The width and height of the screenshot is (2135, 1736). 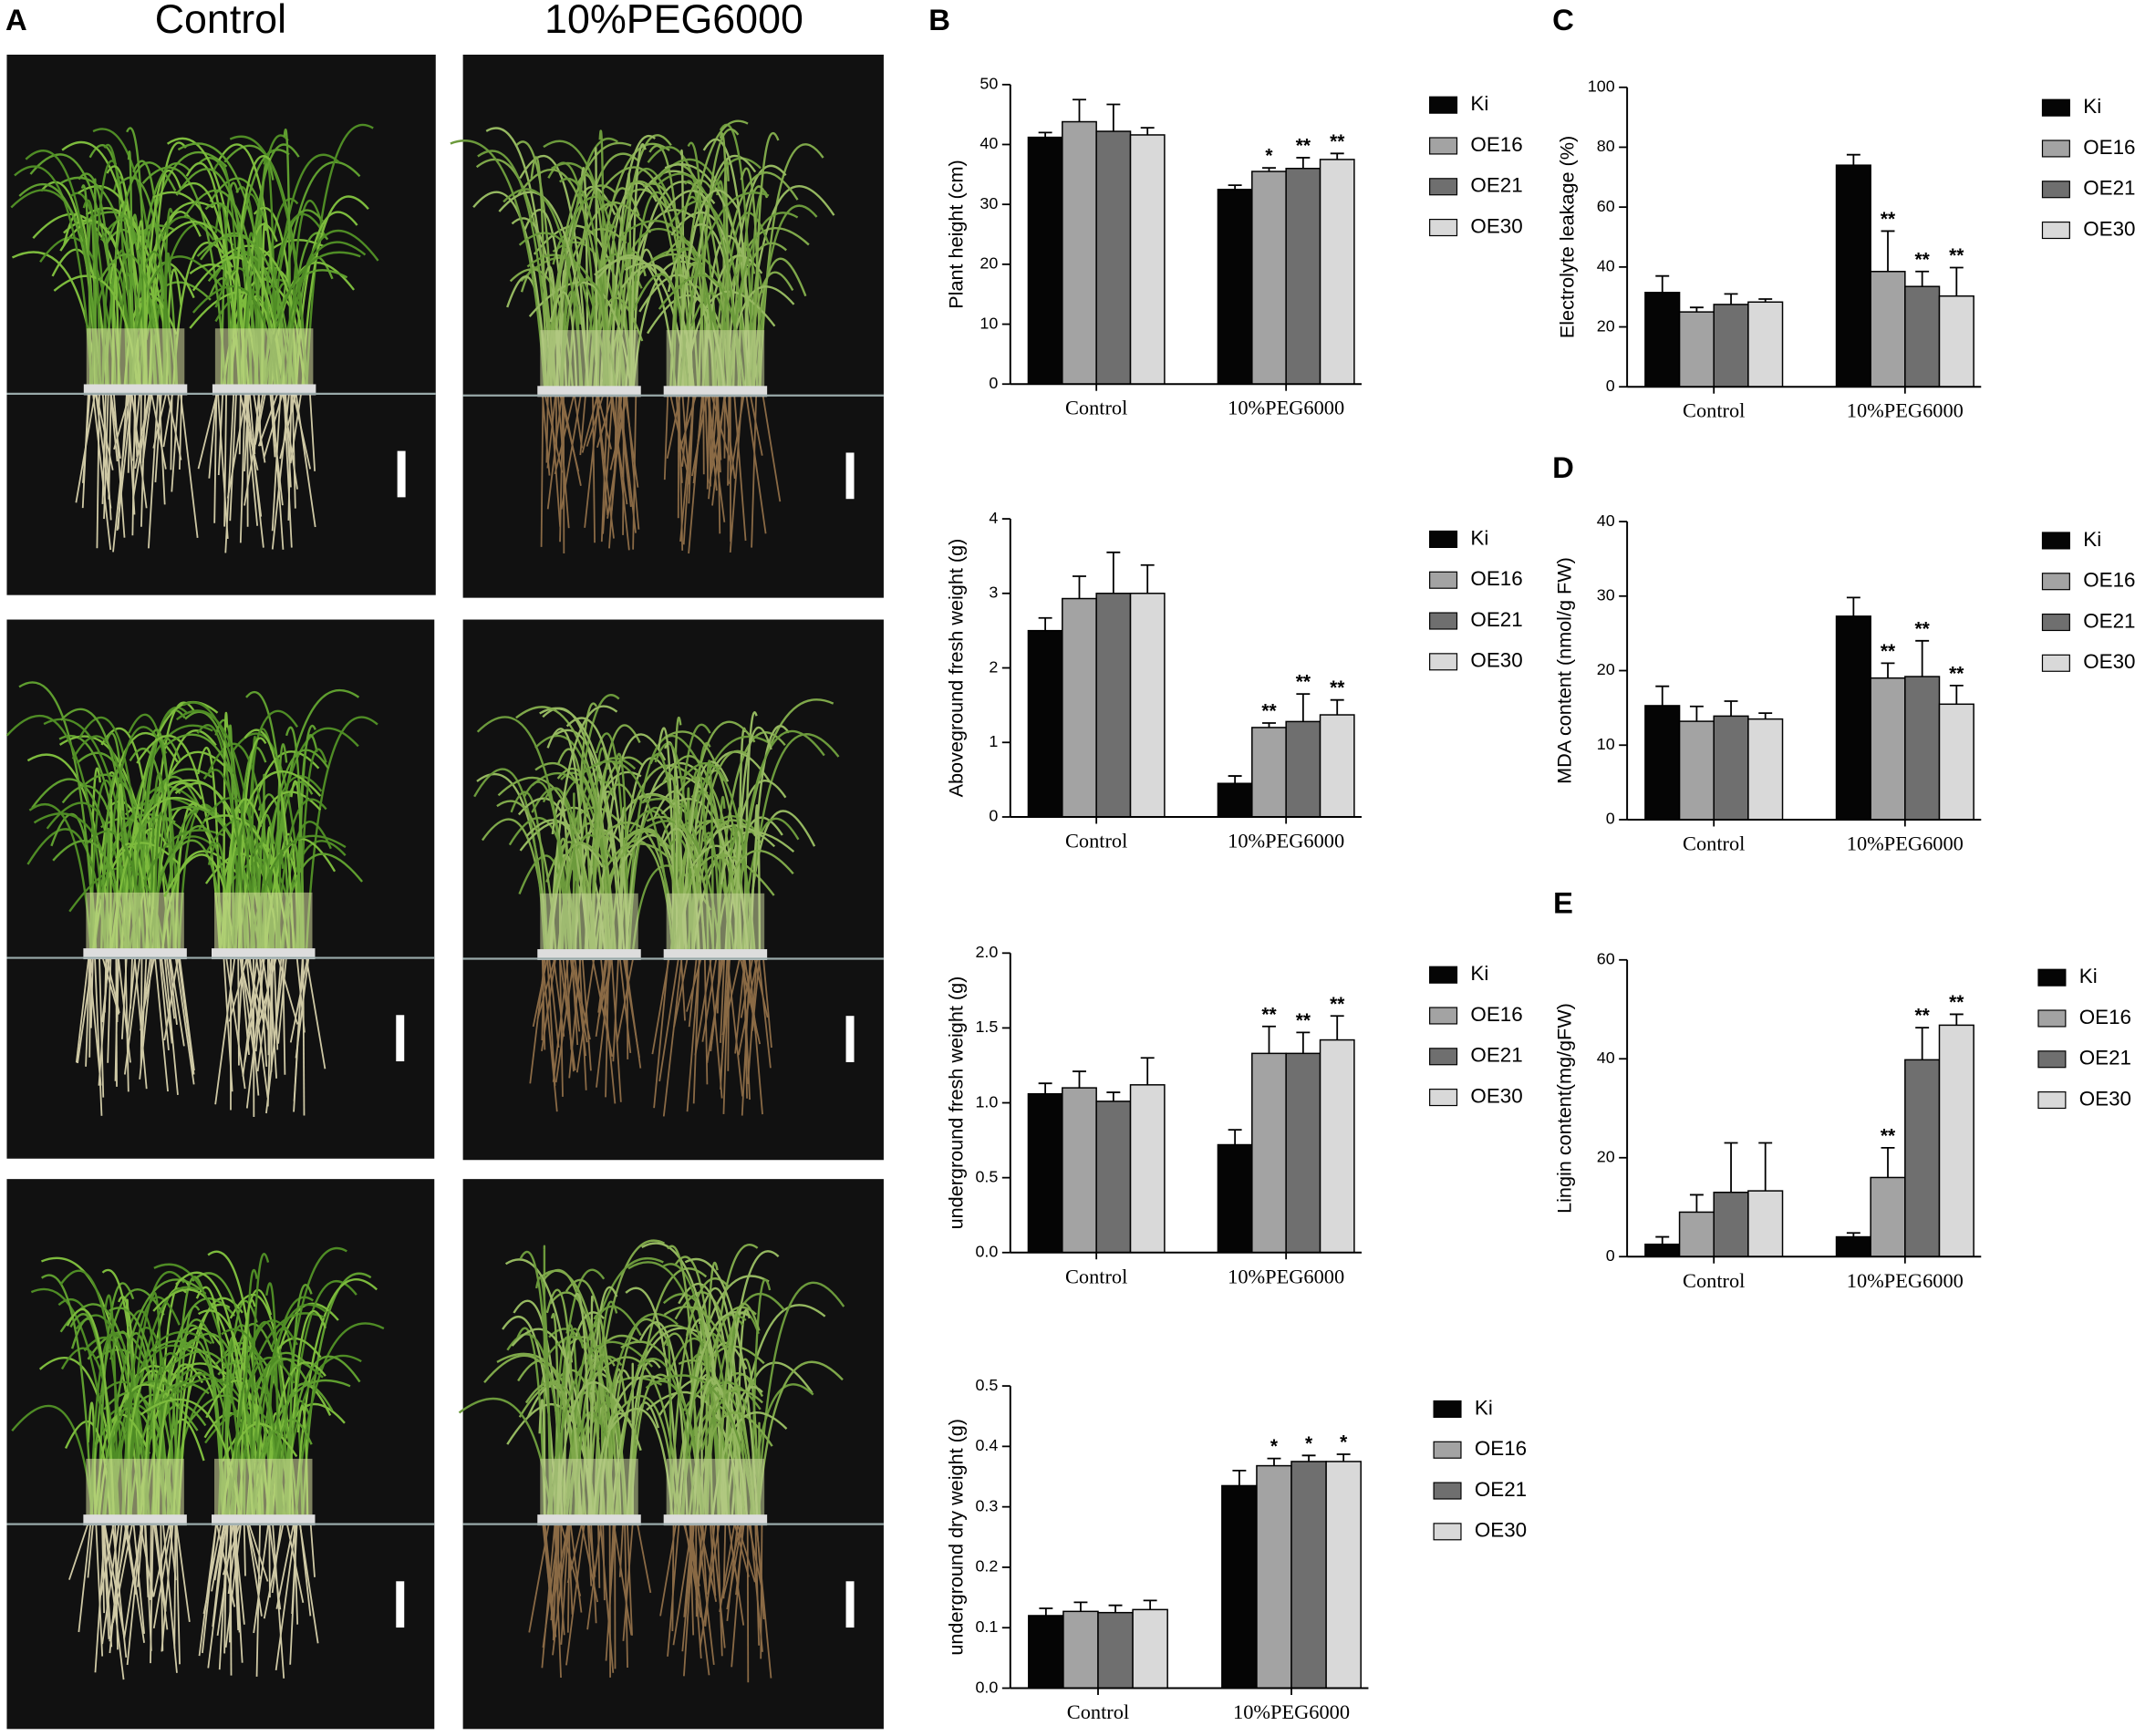 I want to click on y-axis-title: underground fresh weight (g), so click(x=956, y=1103).